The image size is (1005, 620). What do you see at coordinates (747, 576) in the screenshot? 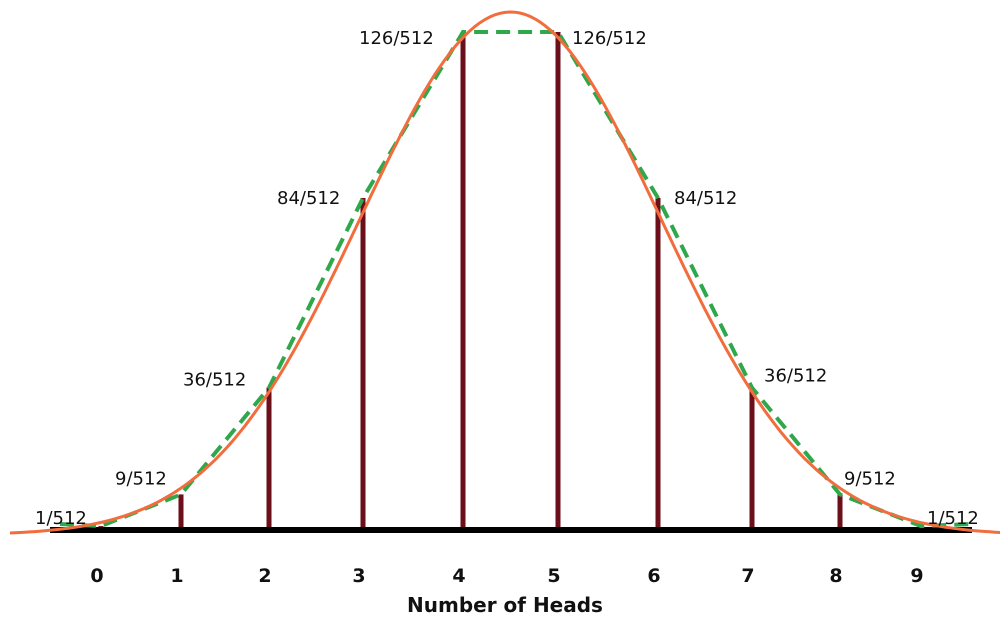
I see `tick-label-7: 7` at bounding box center [747, 576].